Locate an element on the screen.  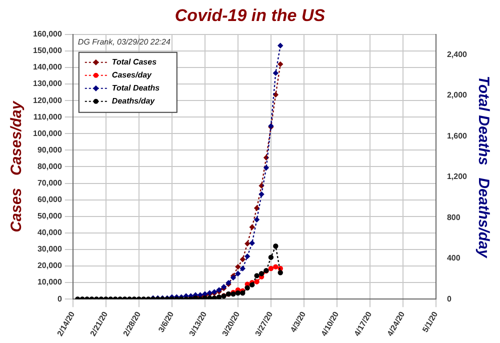
y-tick-label: 160,000 is located at coordinates (47, 34).